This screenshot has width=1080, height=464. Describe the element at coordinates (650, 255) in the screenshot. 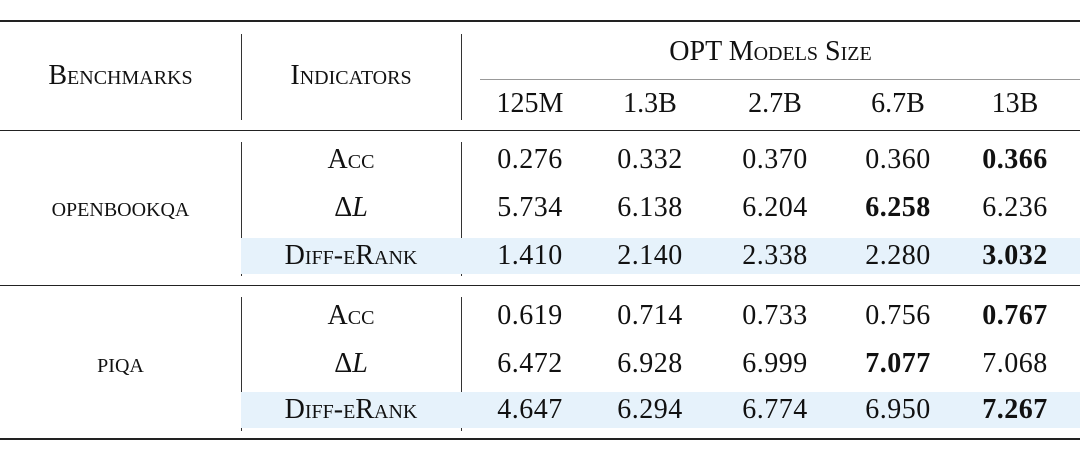

I see `value-cell: 2.140` at that location.